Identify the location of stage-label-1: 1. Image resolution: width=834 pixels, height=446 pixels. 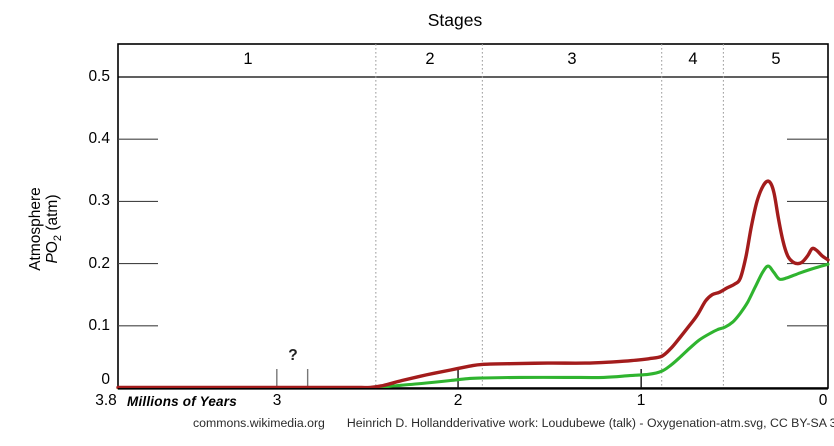
(248, 59).